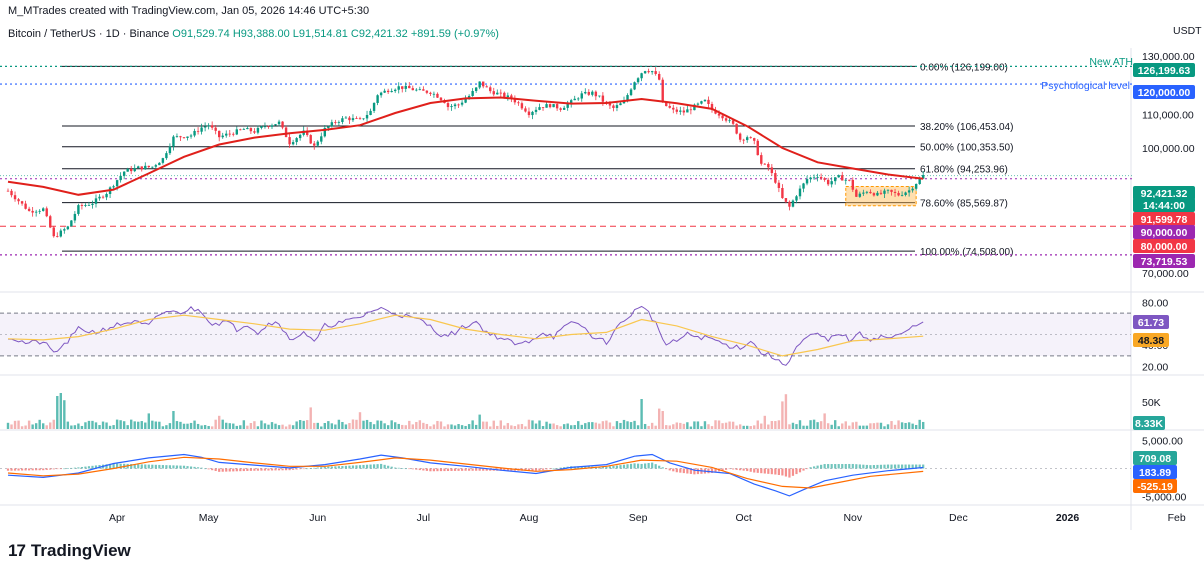  Describe the element at coordinates (966, 252) in the screenshot. I see `fib-level-label: 100.00% (74,508.00)` at that location.